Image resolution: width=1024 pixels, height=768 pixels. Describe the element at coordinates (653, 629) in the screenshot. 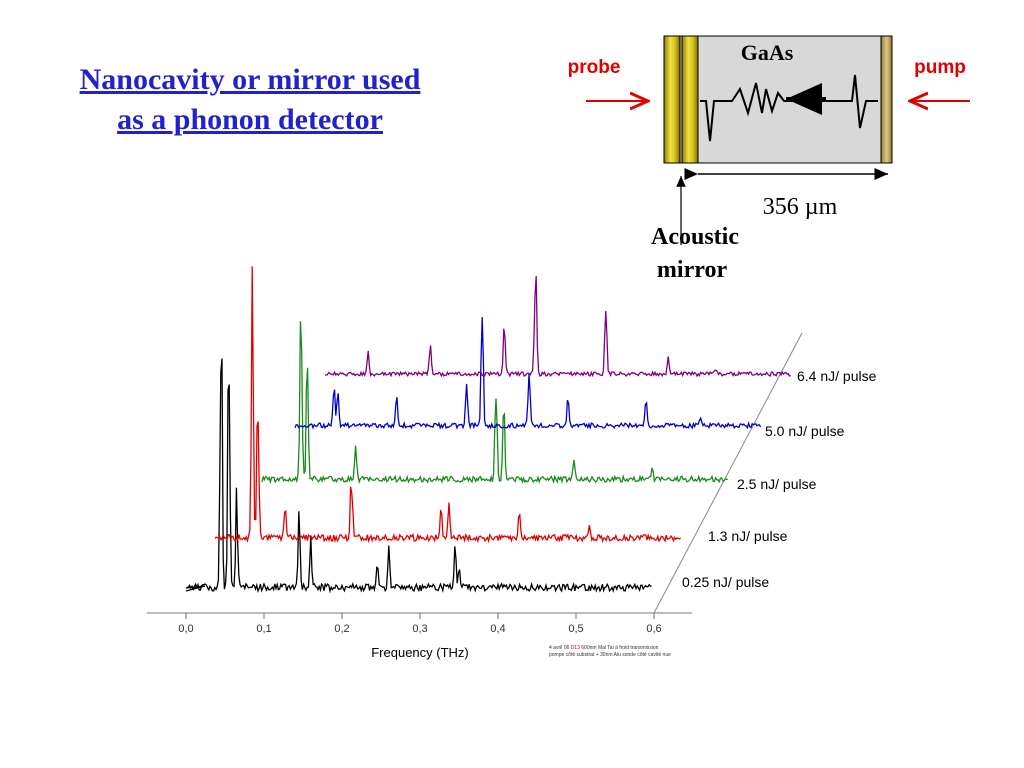

I see `x-tick-label: 0,6` at that location.